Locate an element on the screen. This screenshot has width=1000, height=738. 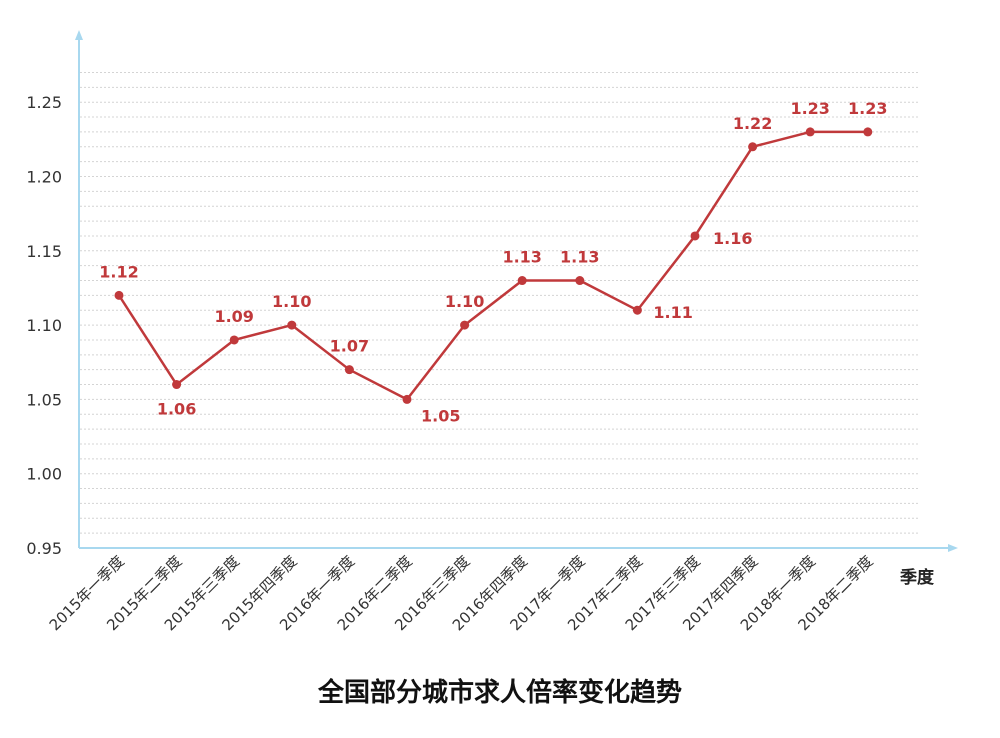
data-label: 1.16 is located at coordinates (732, 238).